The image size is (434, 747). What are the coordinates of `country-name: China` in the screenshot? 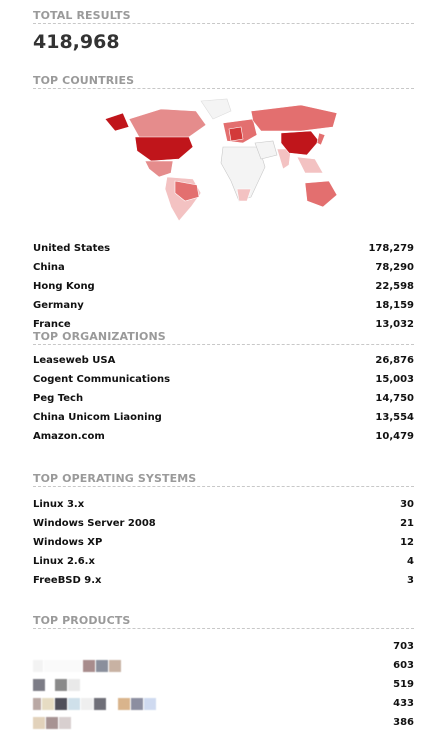 It's located at (49, 267).